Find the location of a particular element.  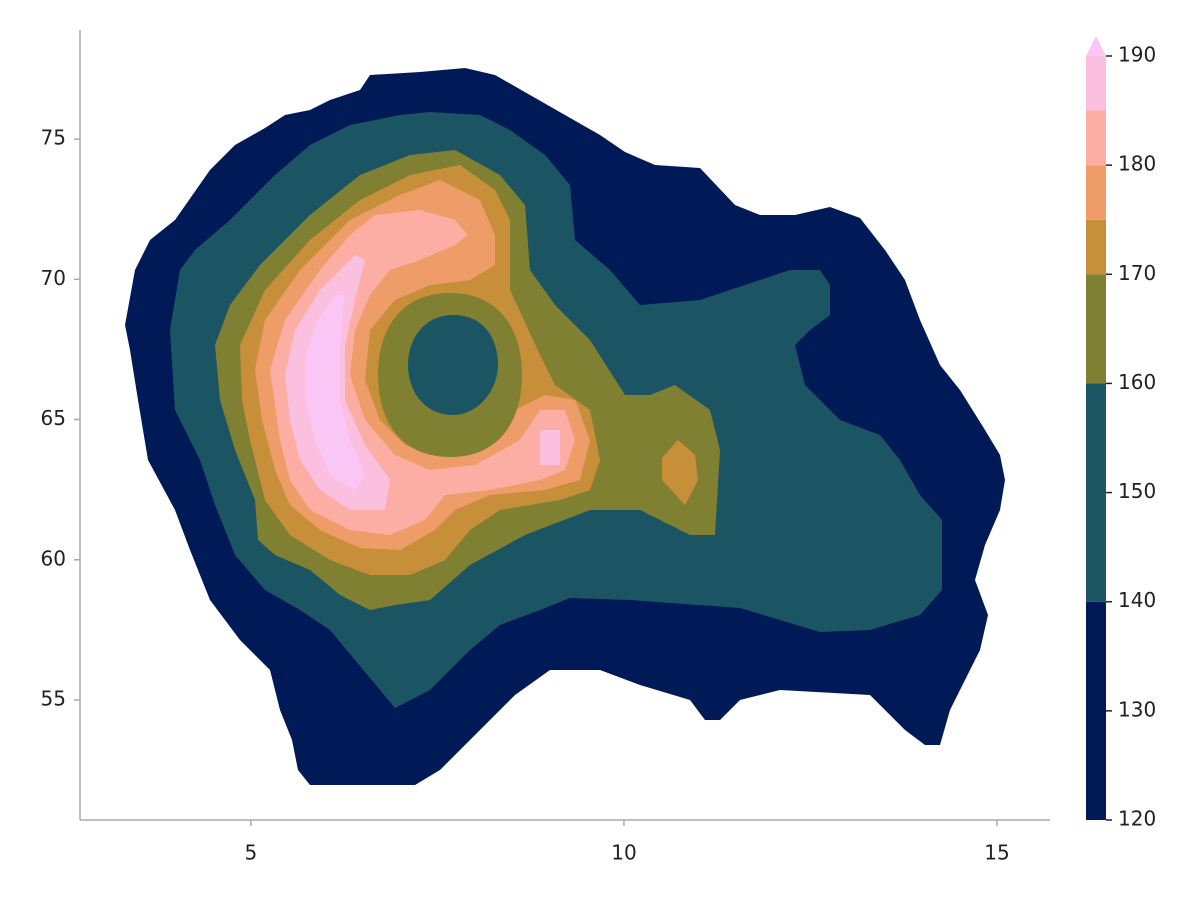

colorbar-tick-label: 160 is located at coordinates (1137, 382).